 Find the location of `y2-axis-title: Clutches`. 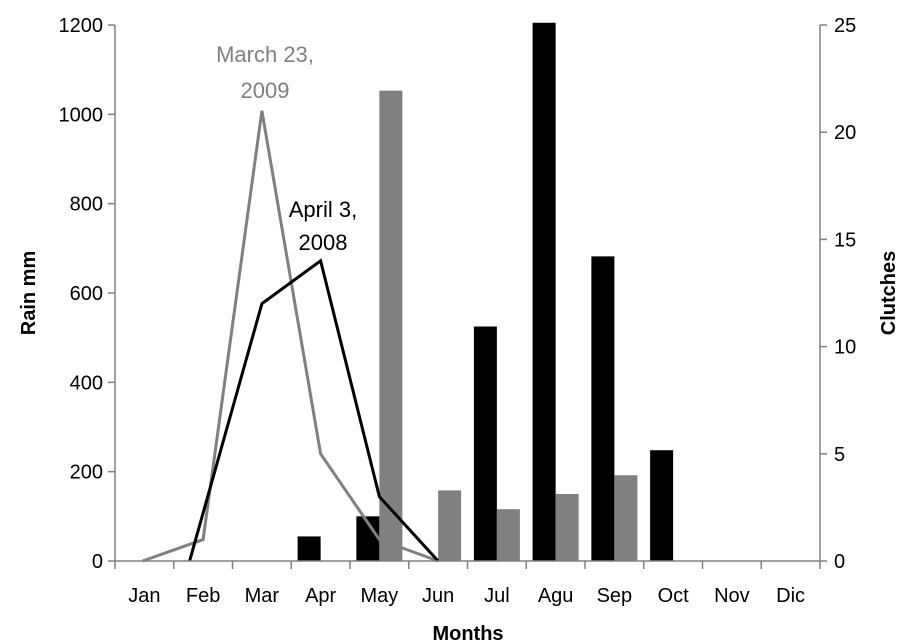

y2-axis-title: Clutches is located at coordinates (889, 293).